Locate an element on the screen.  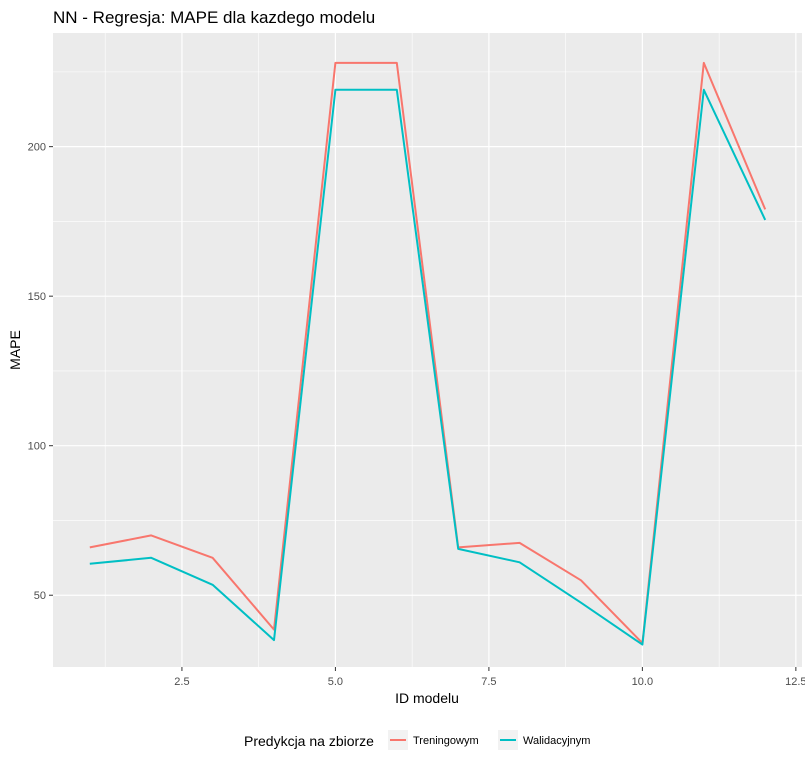
legend-label: Walidacyjnym is located at coordinates (556, 741).